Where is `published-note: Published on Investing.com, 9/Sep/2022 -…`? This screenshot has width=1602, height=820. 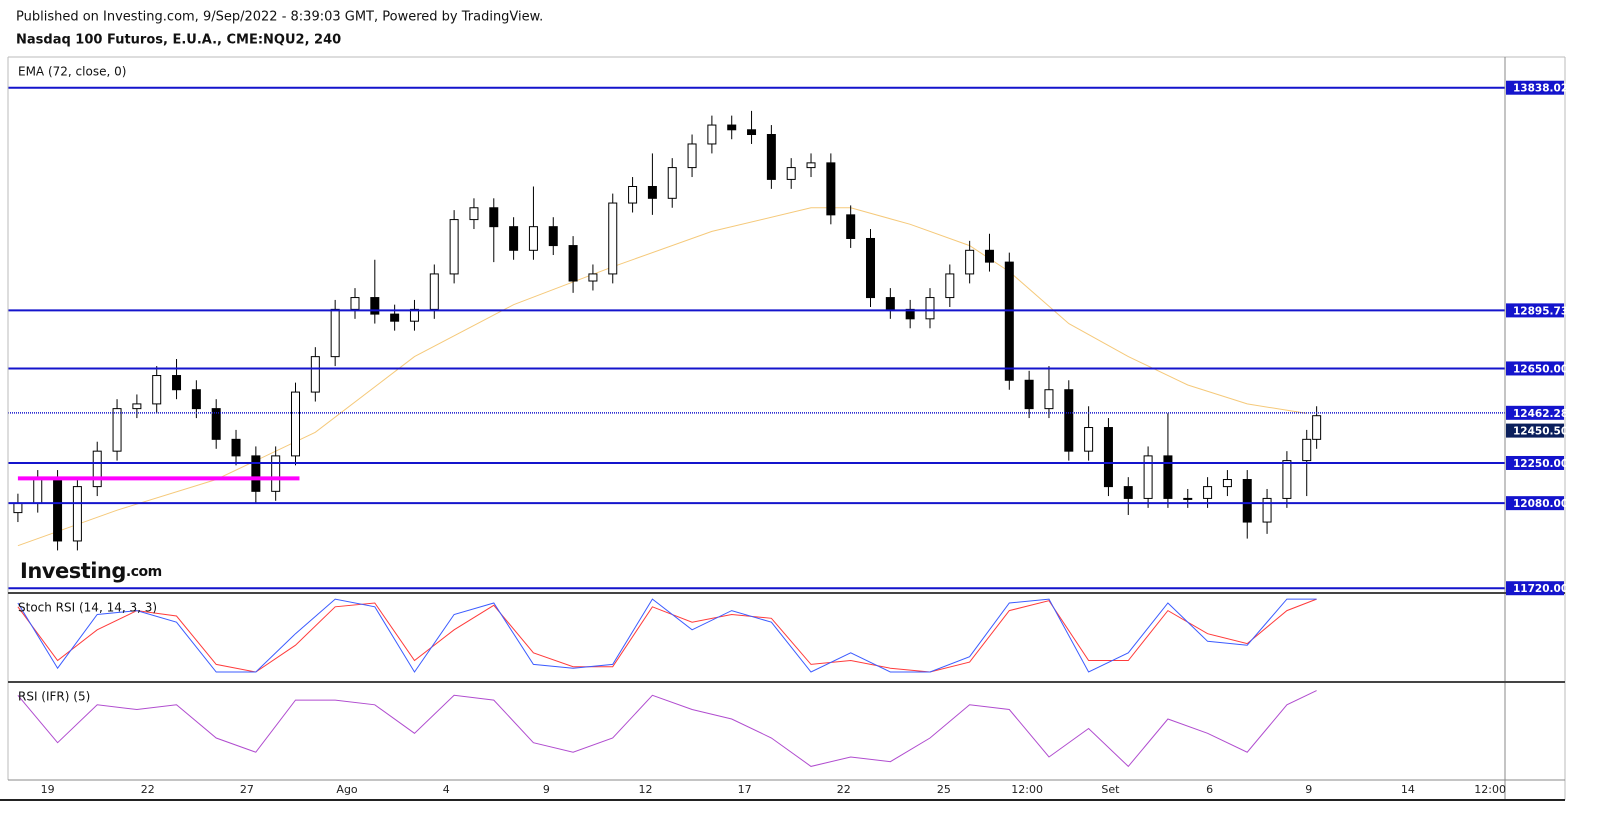 published-note: Published on Investing.com, 9/Sep/2022 -… is located at coordinates (279, 17).